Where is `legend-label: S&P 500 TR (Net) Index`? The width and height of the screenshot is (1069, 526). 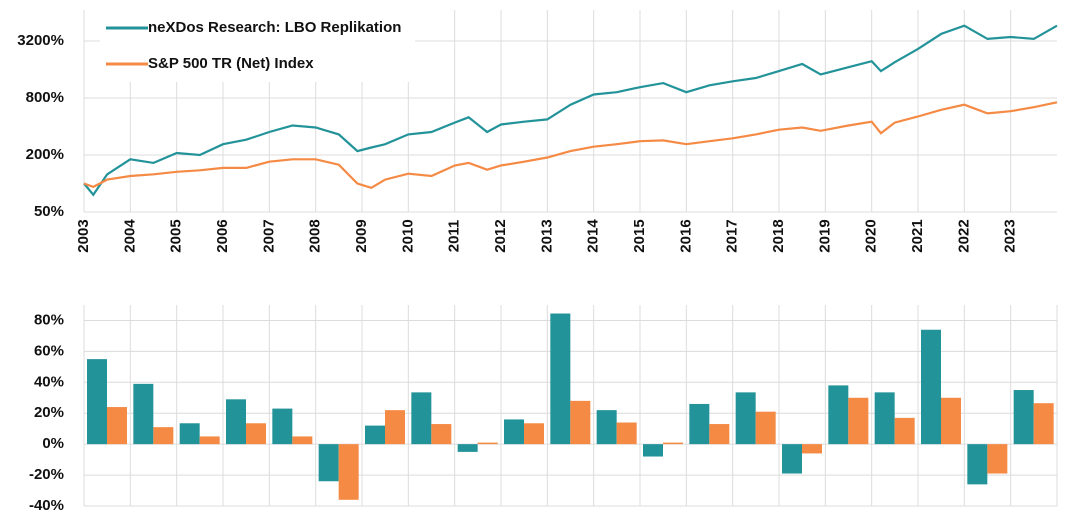 legend-label: S&P 500 TR (Net) Index is located at coordinates (231, 63).